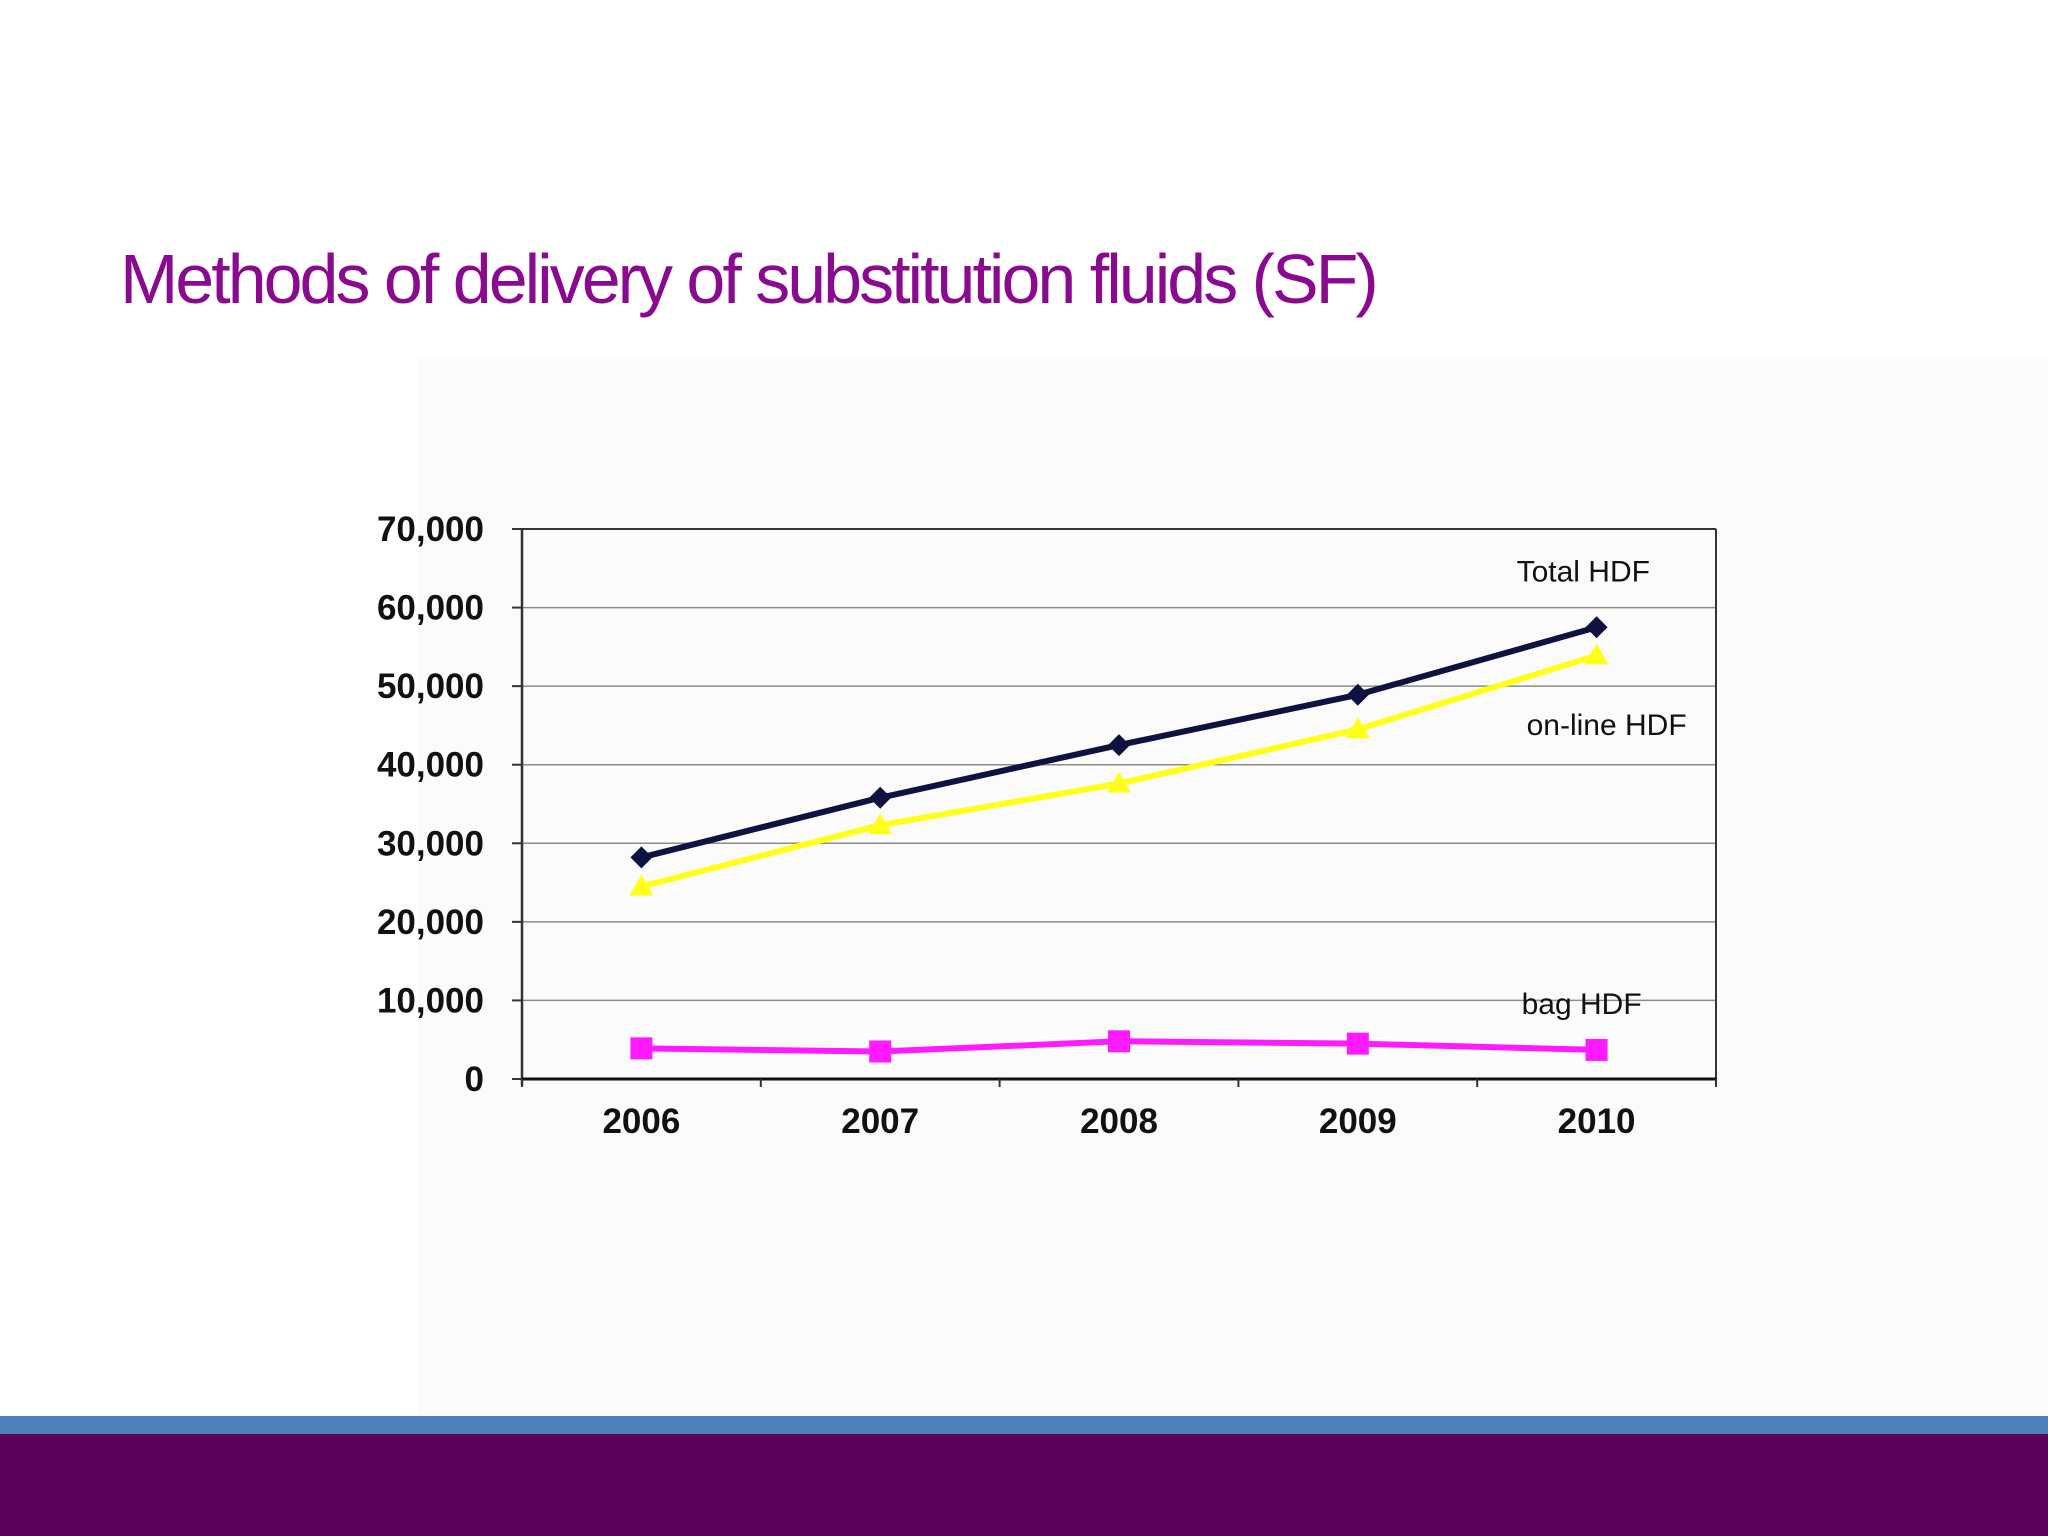 The width and height of the screenshot is (2048, 1536). What do you see at coordinates (1597, 1121) in the screenshot?
I see `x-tick-label: 2010` at bounding box center [1597, 1121].